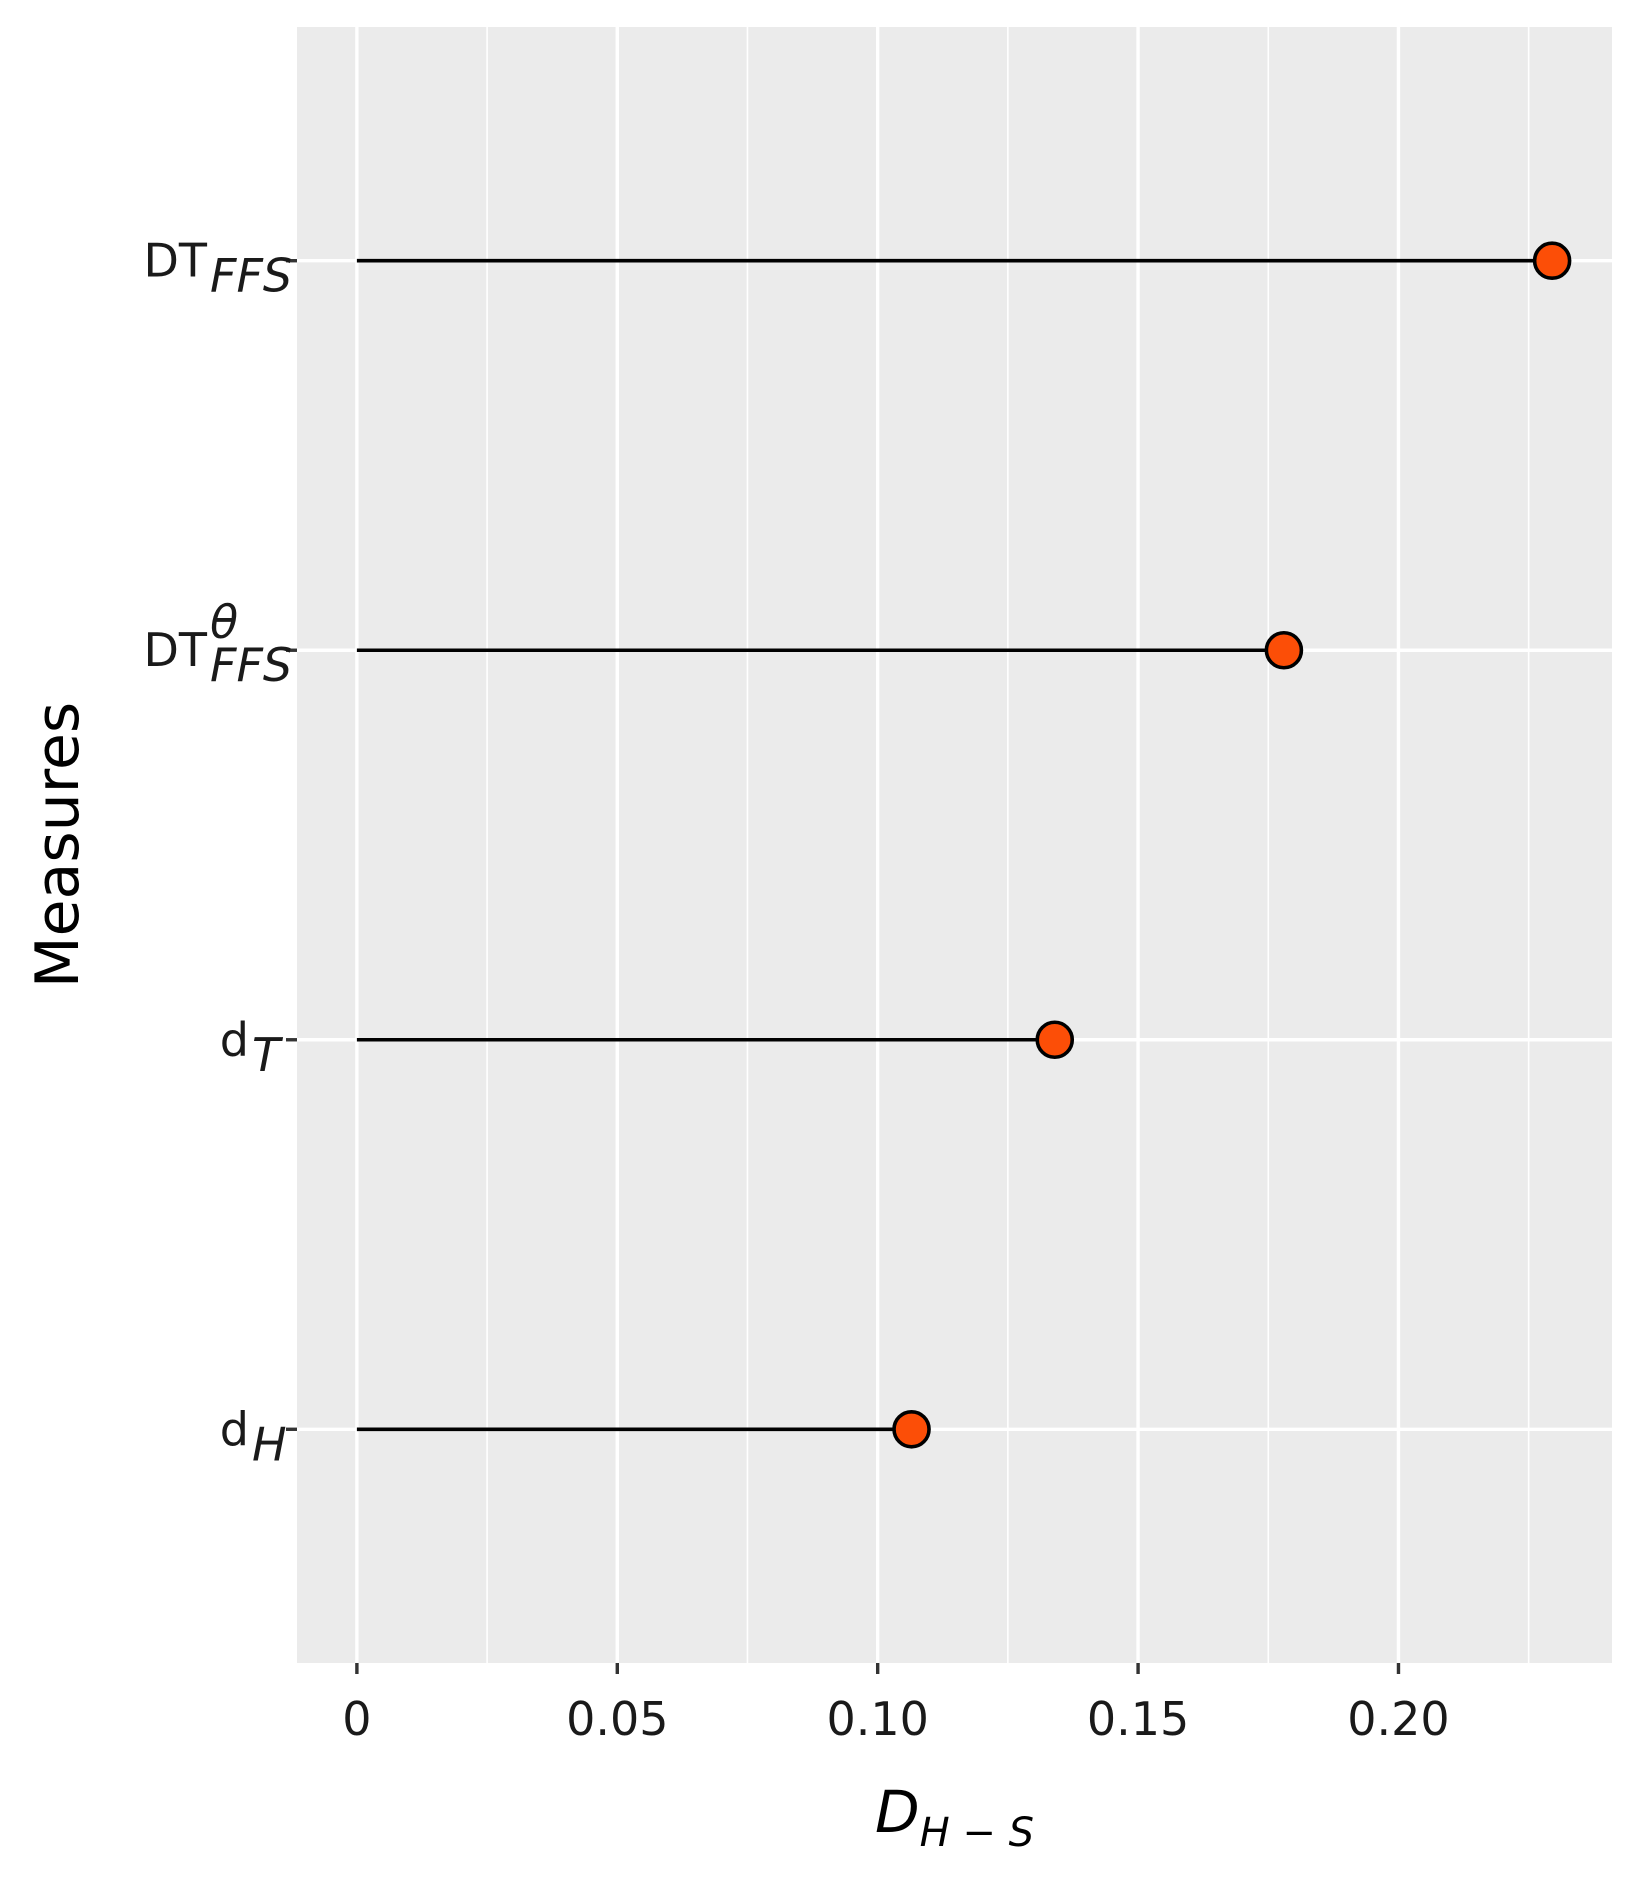 The width and height of the screenshot is (1633, 1885). I want to click on y-tick-label: DT FFS, so click(217, 268).